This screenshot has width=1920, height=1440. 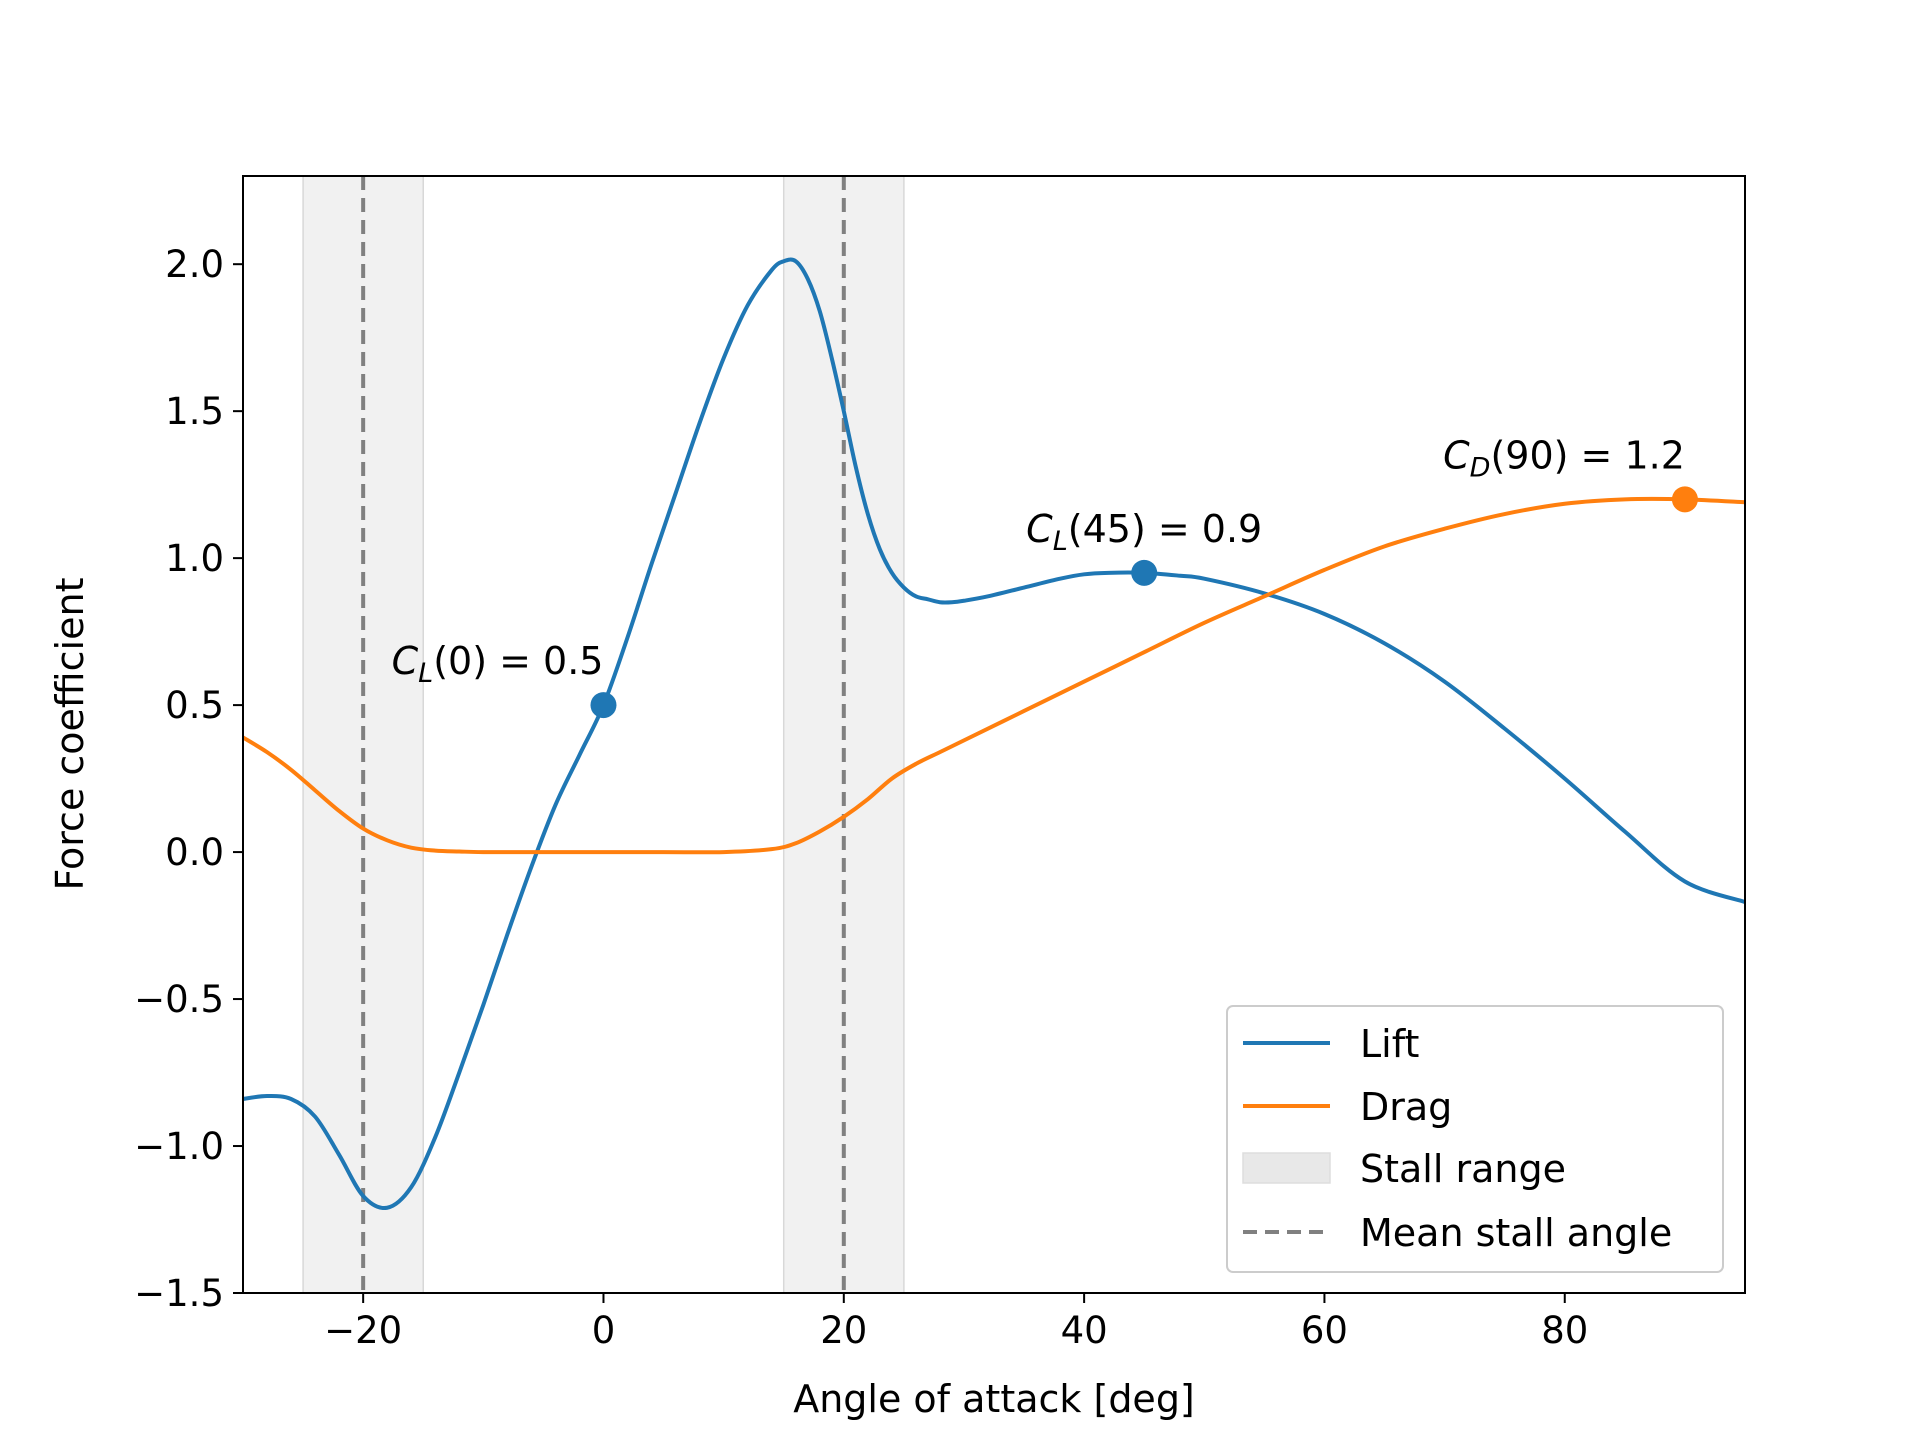 What do you see at coordinates (194, 558) in the screenshot?
I see `y-tick-label: 1.0` at bounding box center [194, 558].